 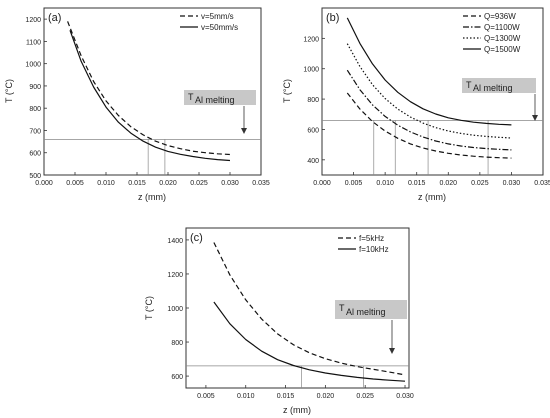 What do you see at coordinates (305, 392) in the screenshot?
I see `x-ticks: 0.005 0.010 0.015 0.020 0.025 0.030` at bounding box center [305, 392].